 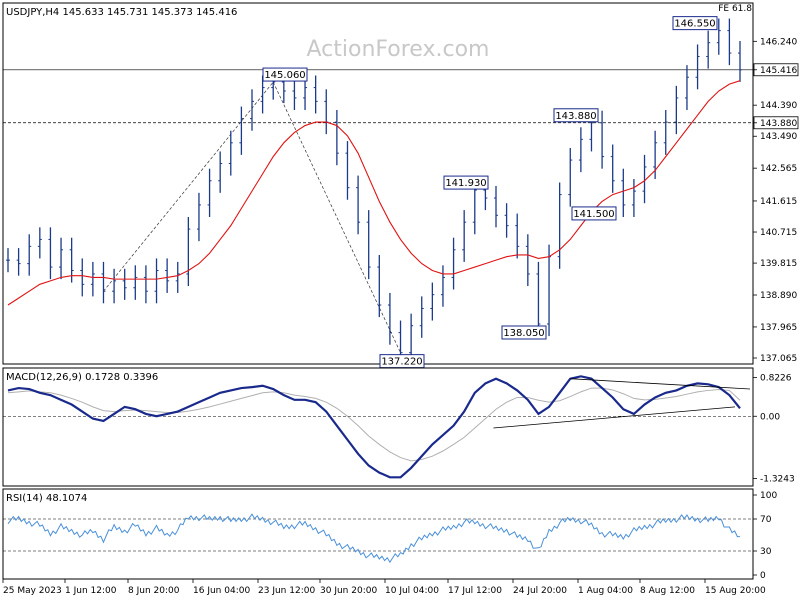 I want to click on annotation-label: 138.050, so click(x=523, y=333).